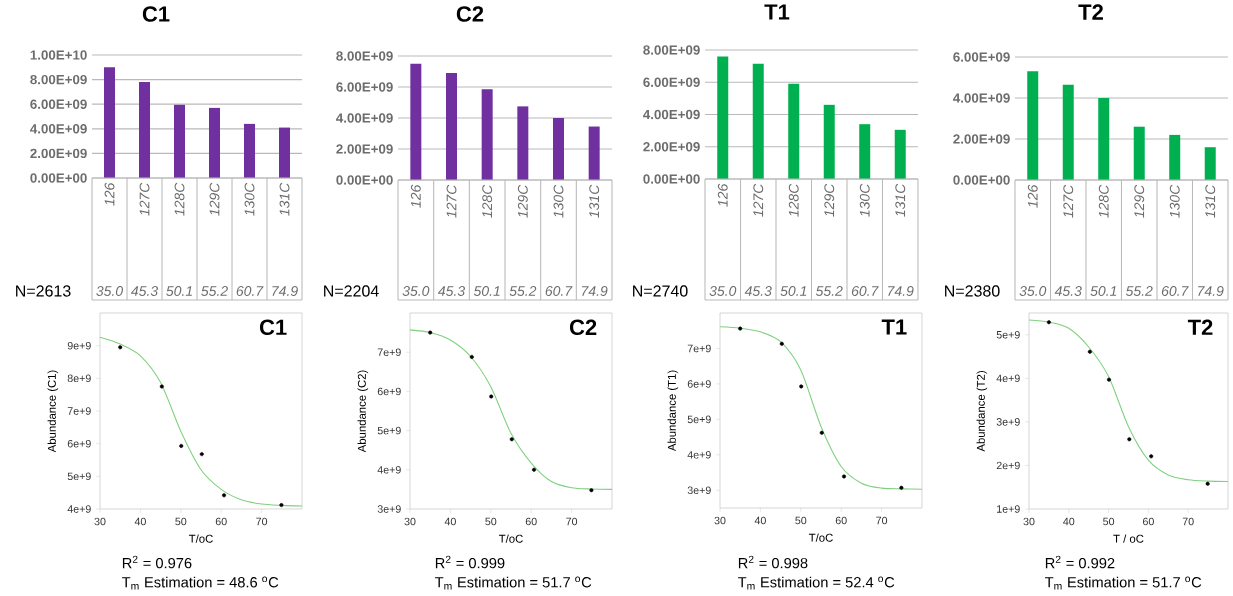  Describe the element at coordinates (1128, 538) in the screenshot. I see `x-axis-title: T / oC` at that location.